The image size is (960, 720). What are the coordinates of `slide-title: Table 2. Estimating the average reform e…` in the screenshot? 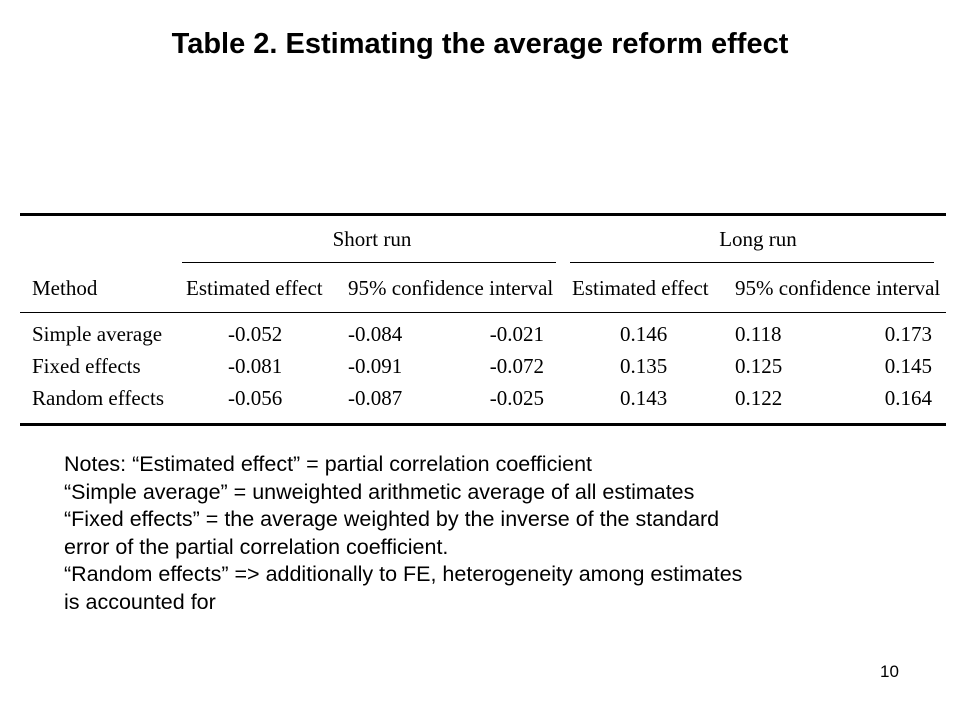 It's located at (480, 44).